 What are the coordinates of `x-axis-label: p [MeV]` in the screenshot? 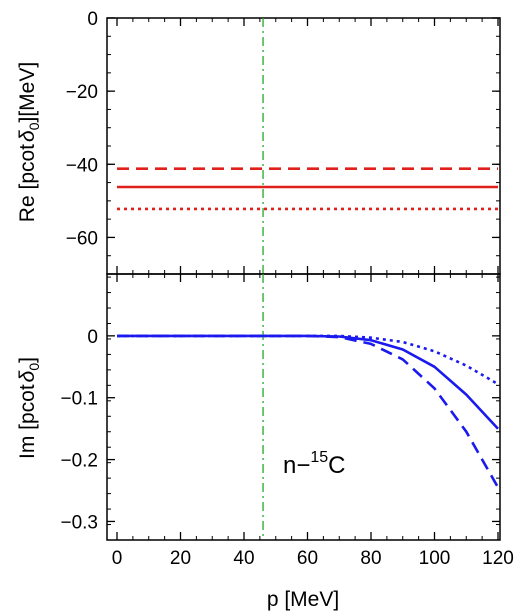 It's located at (303, 599).